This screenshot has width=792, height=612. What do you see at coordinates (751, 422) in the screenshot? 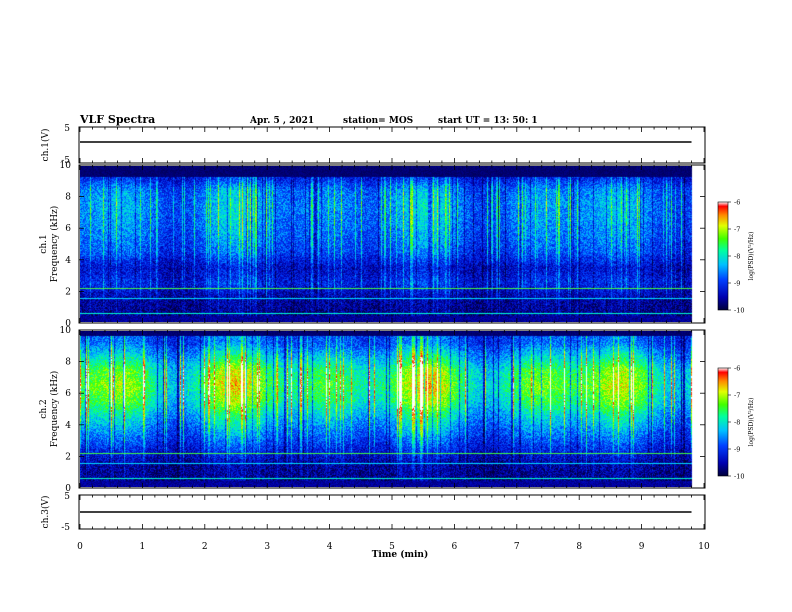
I see `ch2-colorbar-label: log(PSD)(V²/Hz)` at bounding box center [751, 422].